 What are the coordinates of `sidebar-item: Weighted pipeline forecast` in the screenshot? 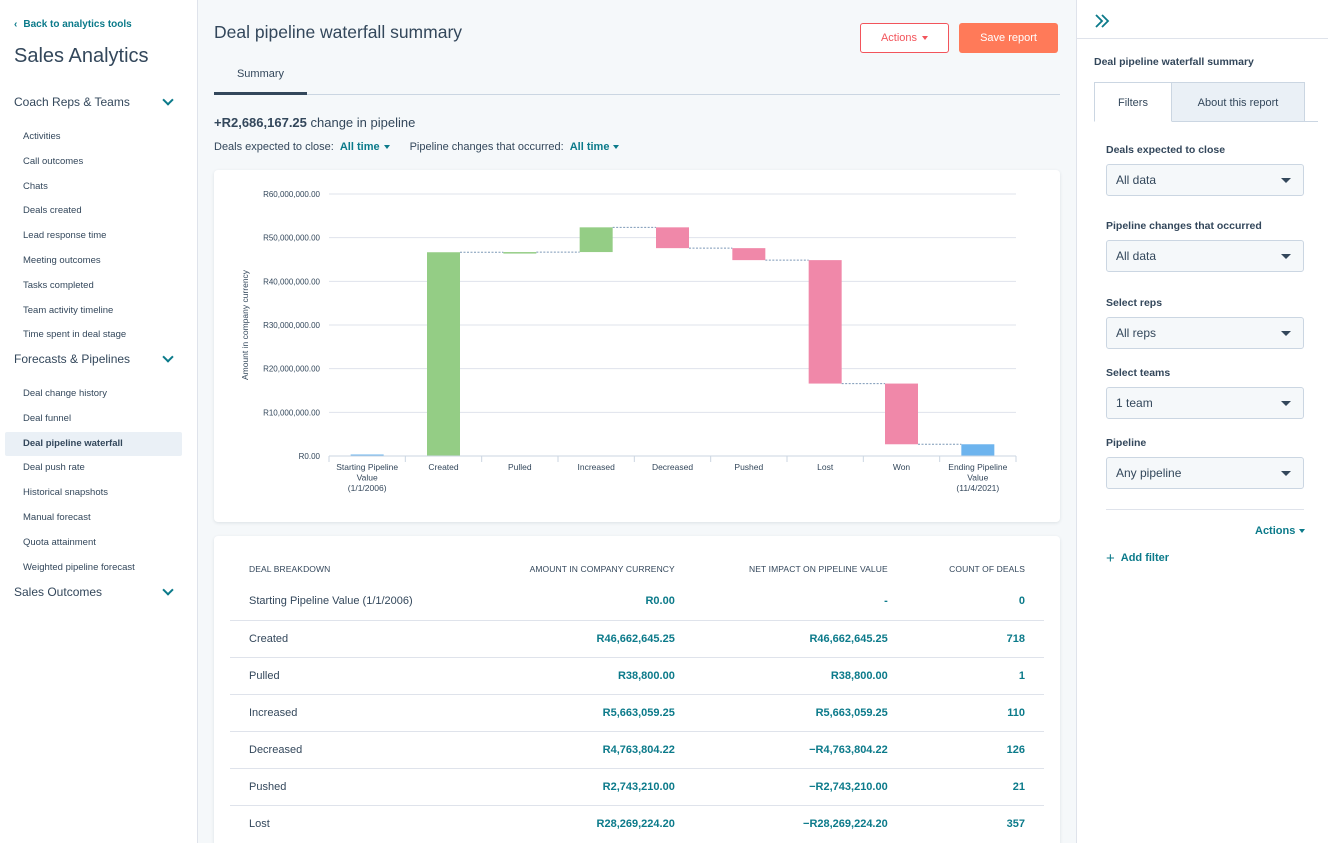 It's located at (79, 567).